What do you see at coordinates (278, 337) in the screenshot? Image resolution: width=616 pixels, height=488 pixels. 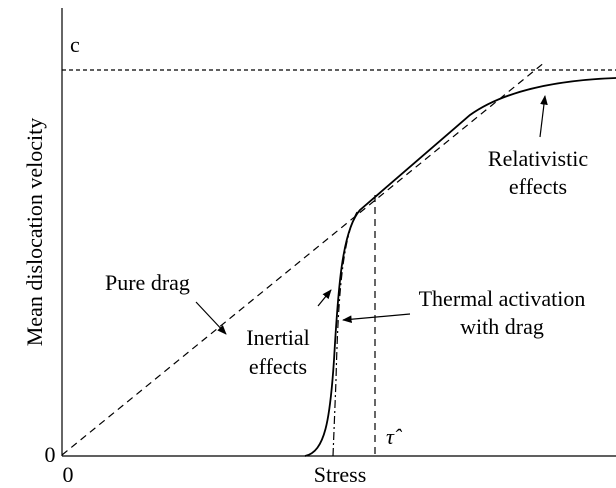 I see `inertial-label: Inertial` at bounding box center [278, 337].